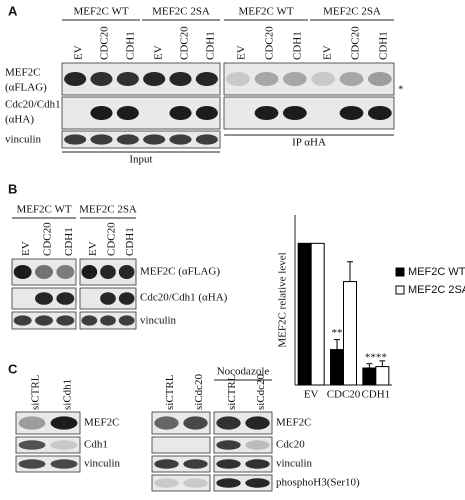 The image size is (465, 500). Describe the element at coordinates (344, 395) in the screenshot. I see `x-tick-label: CDC20` at that location.